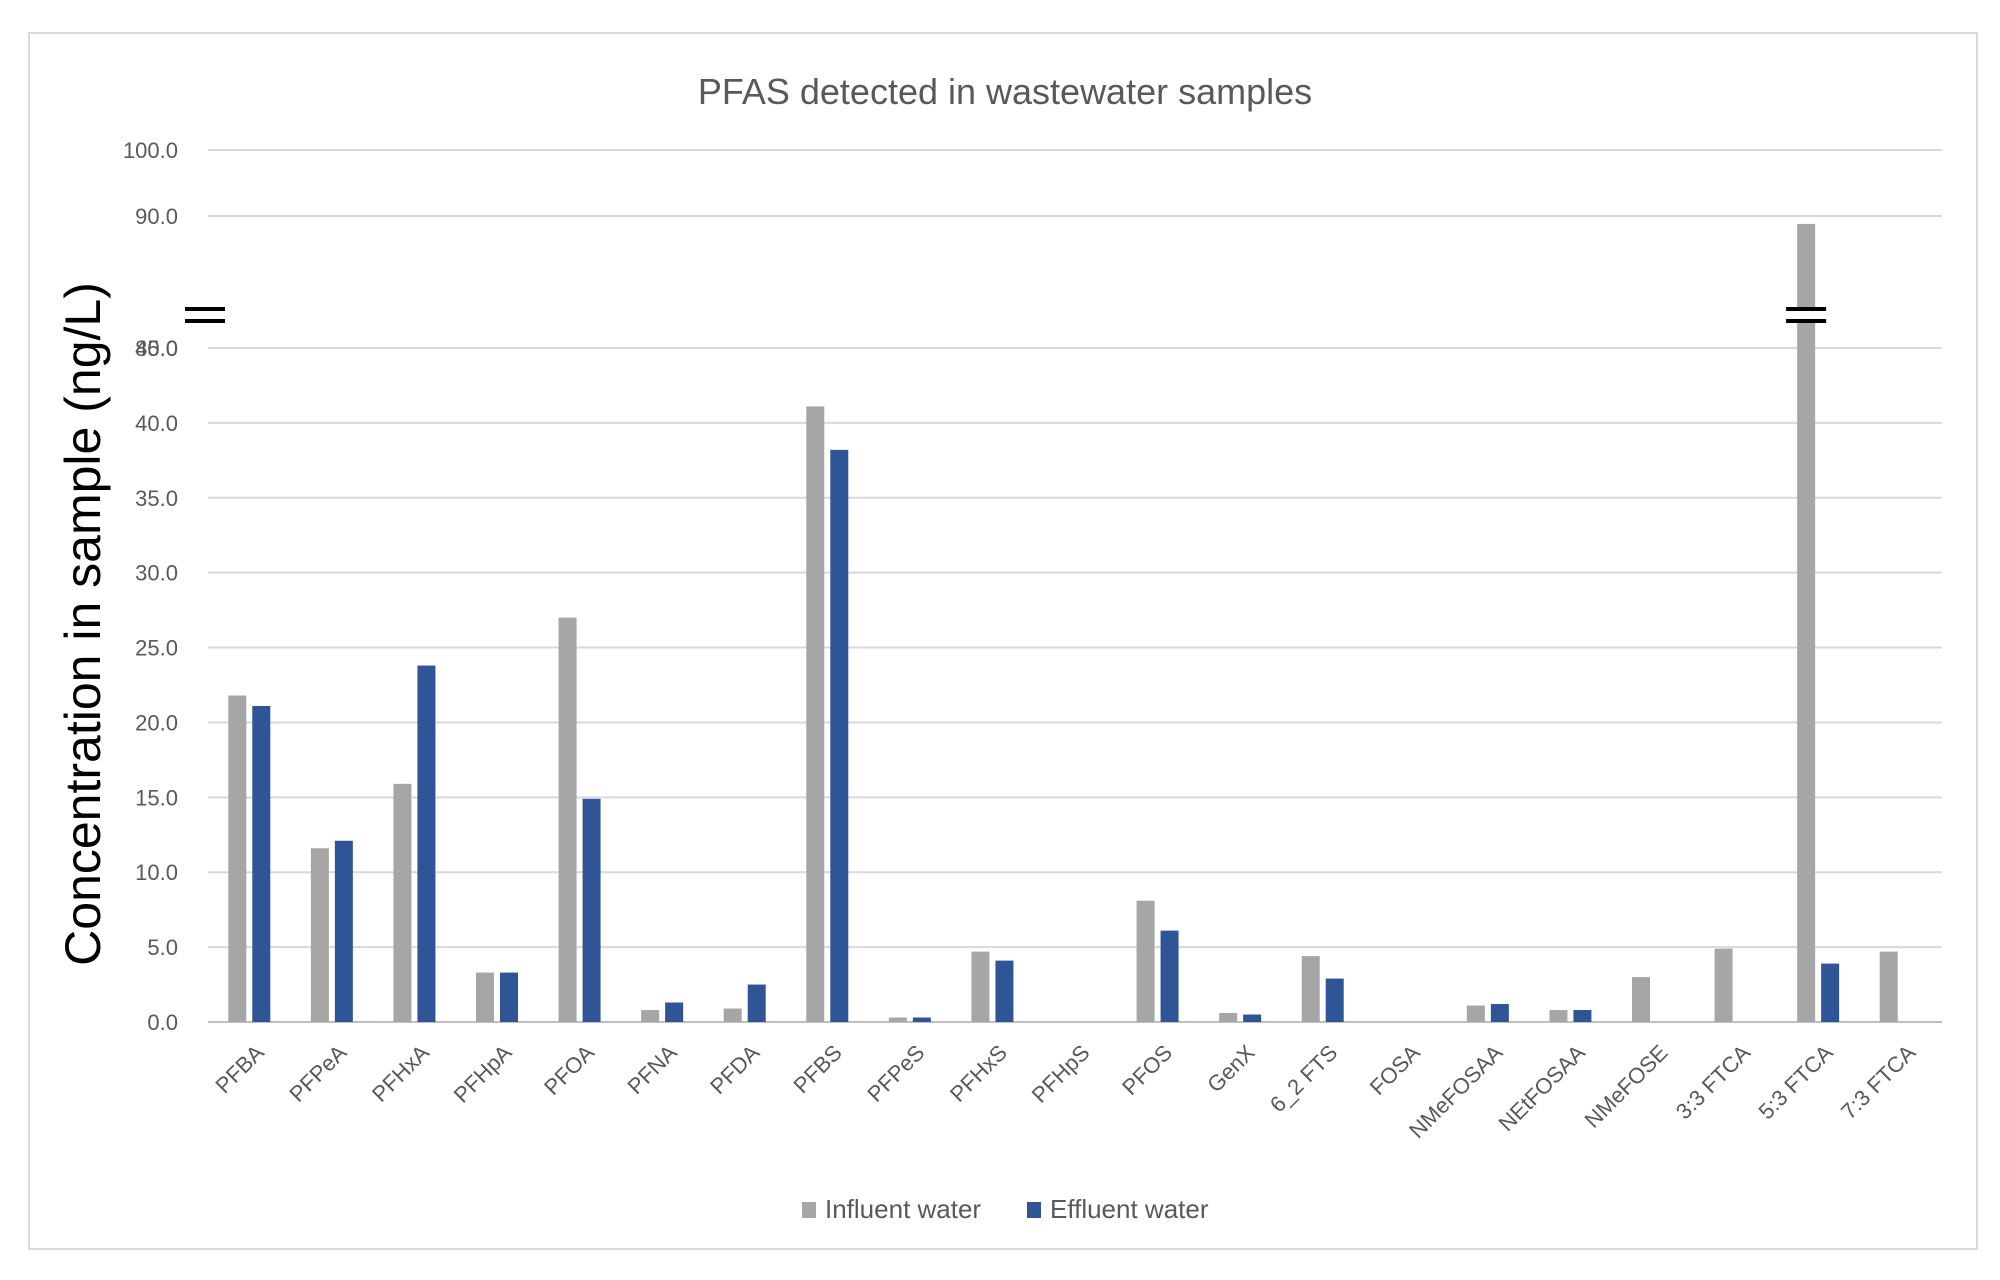  I want to click on axis-break-marks, so click(1006, 315).